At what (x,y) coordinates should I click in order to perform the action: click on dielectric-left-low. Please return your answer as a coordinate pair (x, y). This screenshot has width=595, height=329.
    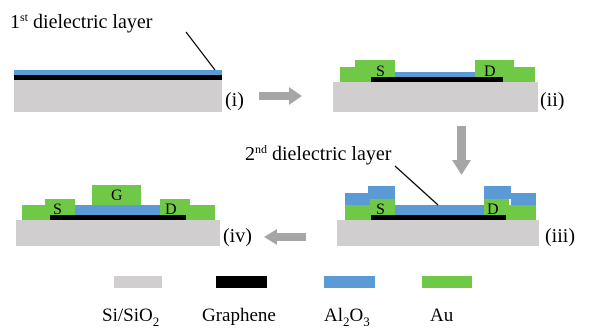
    Looking at the image, I should click on (357, 199).